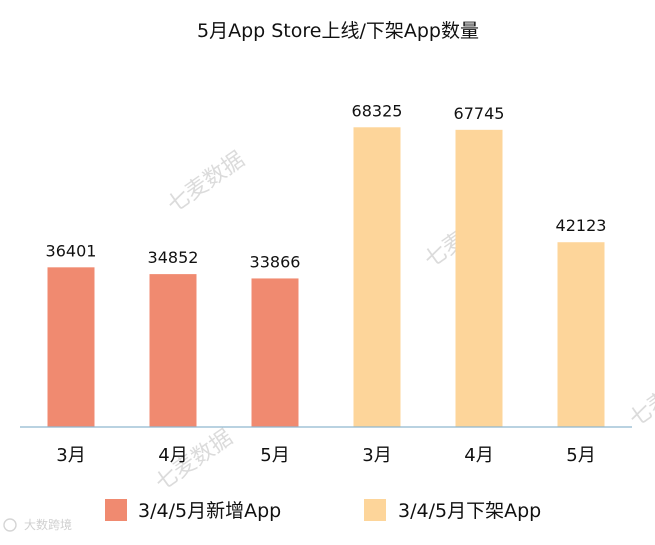  Describe the element at coordinates (325, 455) in the screenshot. I see `x-axis-tick-labels: 3月 4月 5月 3月 4月 5月` at that location.